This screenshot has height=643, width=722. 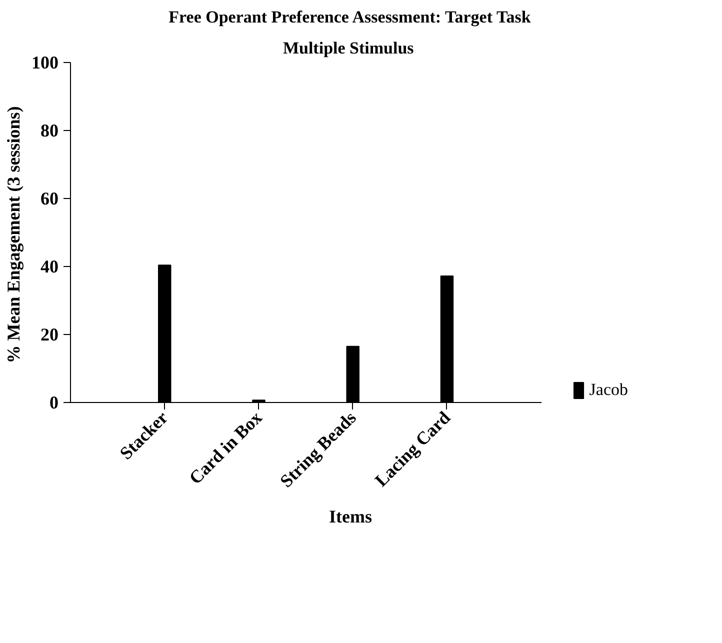 I want to click on chart-subtitle: Multiple Stimulus, so click(x=348, y=48).